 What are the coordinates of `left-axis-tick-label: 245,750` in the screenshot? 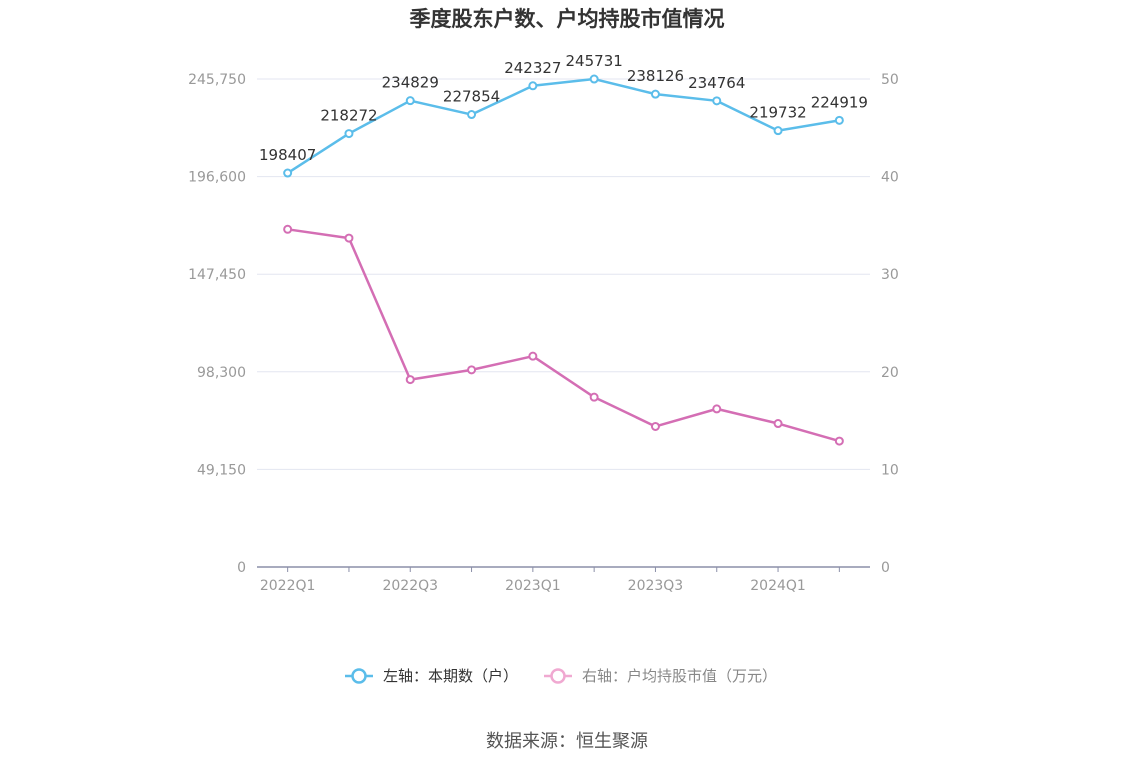 It's located at (217, 80).